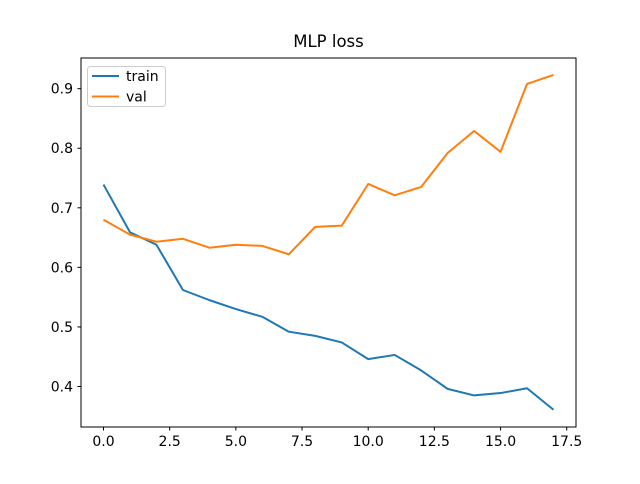 This screenshot has width=640, height=484. I want to click on y-tick-label: 0.6, so click(62, 268).